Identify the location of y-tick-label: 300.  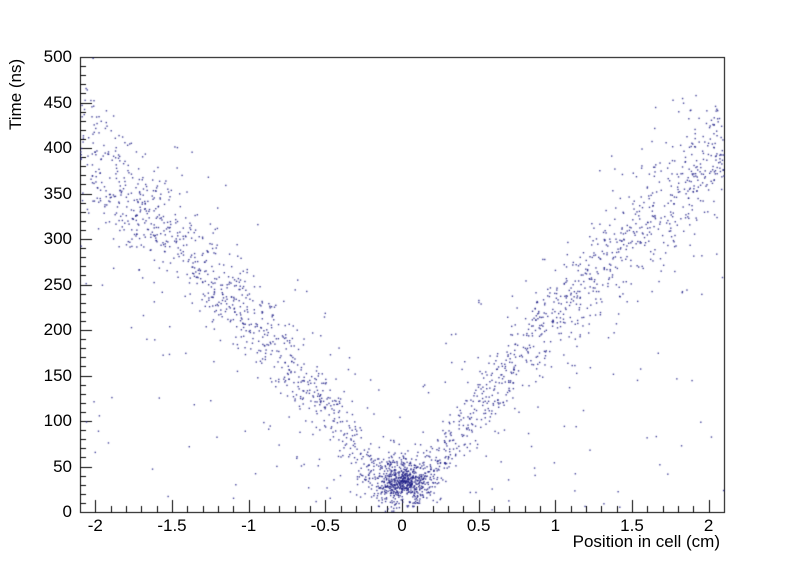
(57, 238).